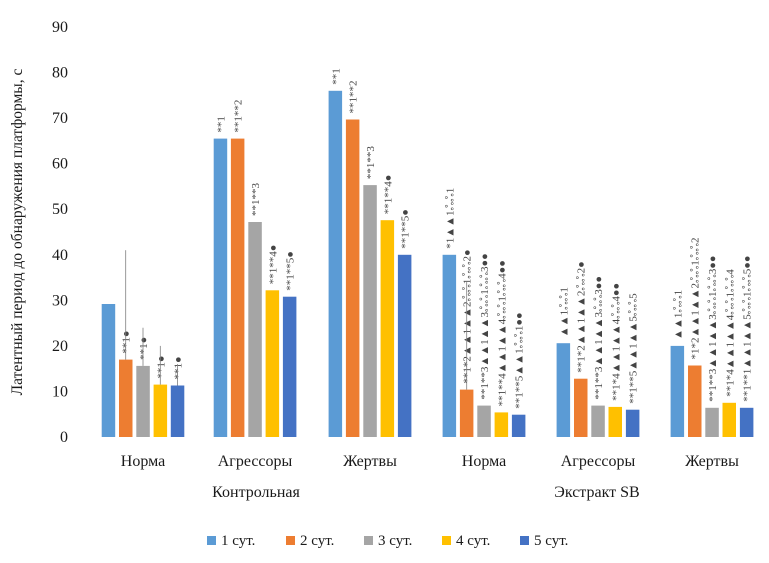 The height and width of the screenshot is (563, 769). I want to click on bar-annotation: **1**1▲▲1▲▲5ஃஃ1ஃஃ5●●, so click(748, 328).